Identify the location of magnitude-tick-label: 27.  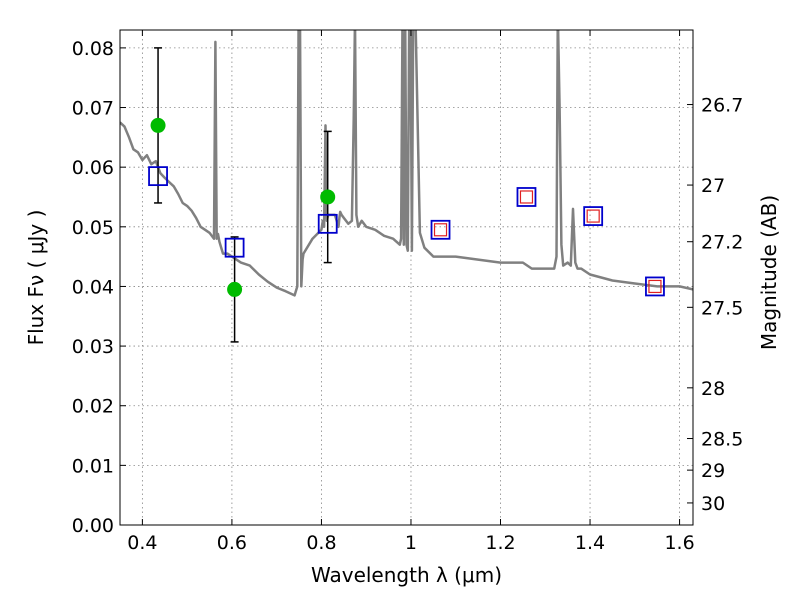
(713, 186).